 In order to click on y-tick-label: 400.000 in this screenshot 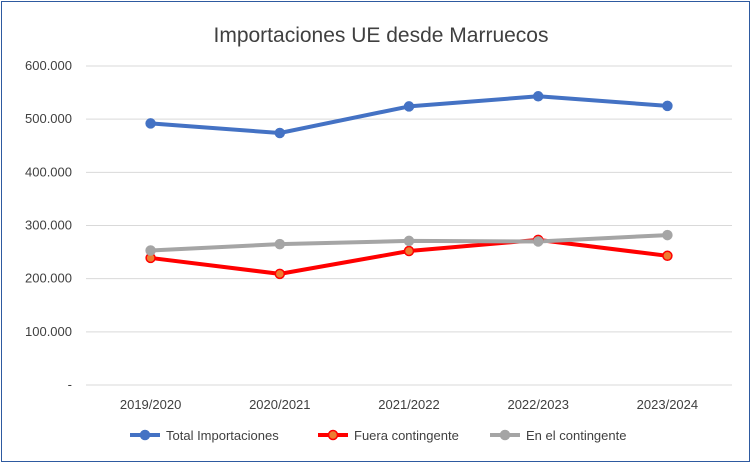, I will do `click(48, 171)`.